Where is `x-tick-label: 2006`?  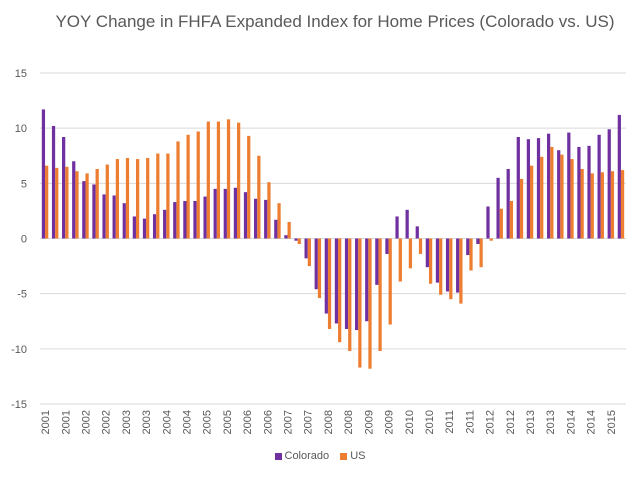 x-tick-label: 2006 is located at coordinates (268, 422).